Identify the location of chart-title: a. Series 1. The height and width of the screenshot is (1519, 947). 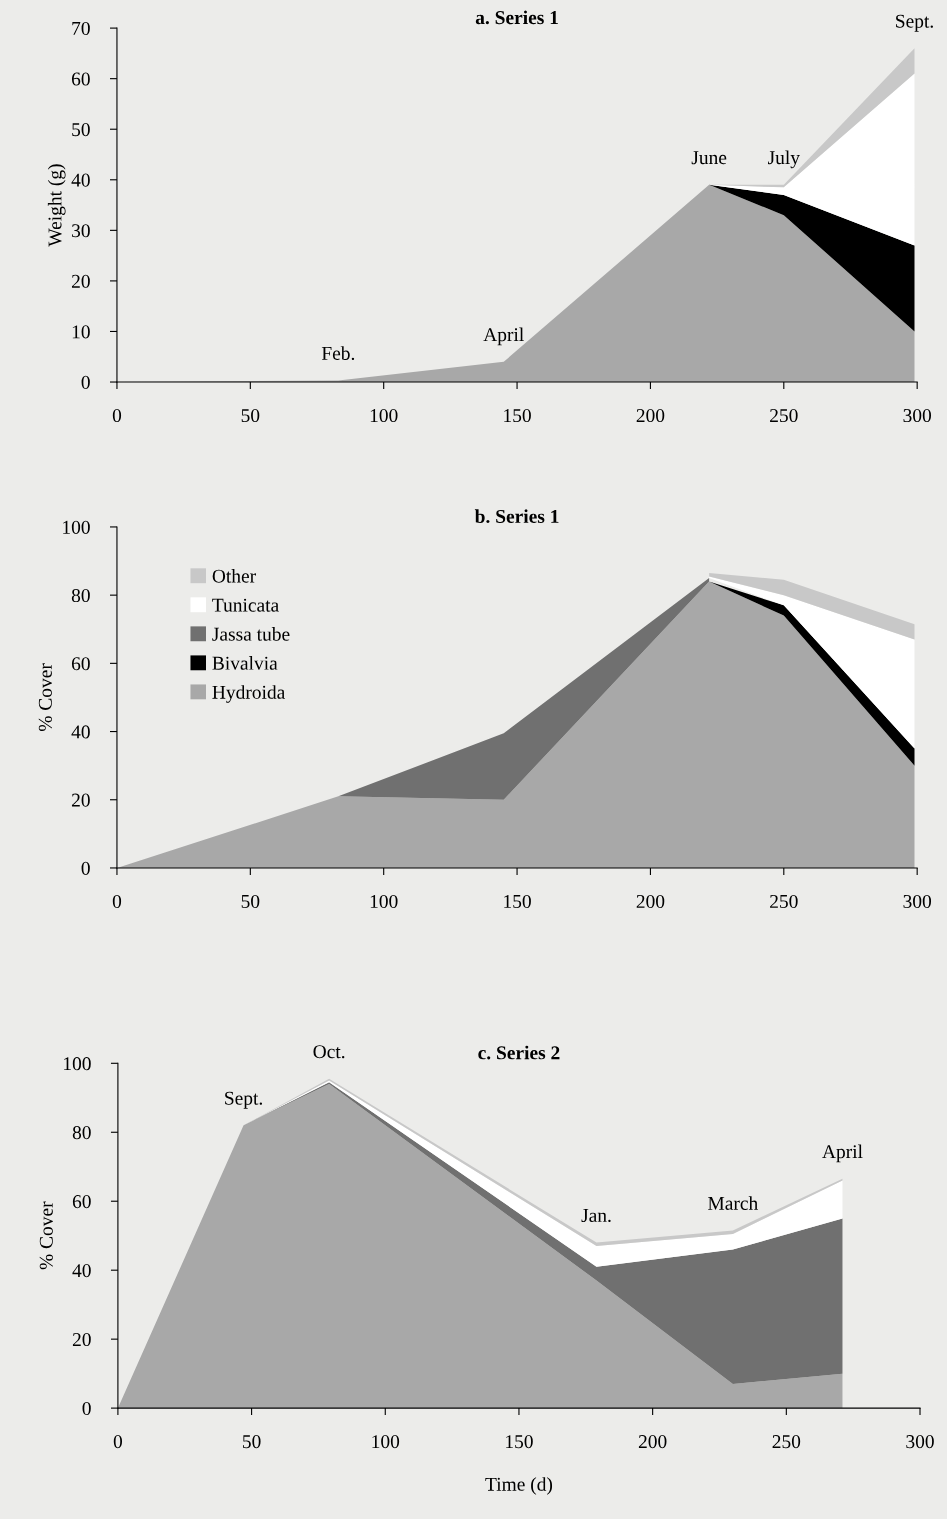
(516, 17).